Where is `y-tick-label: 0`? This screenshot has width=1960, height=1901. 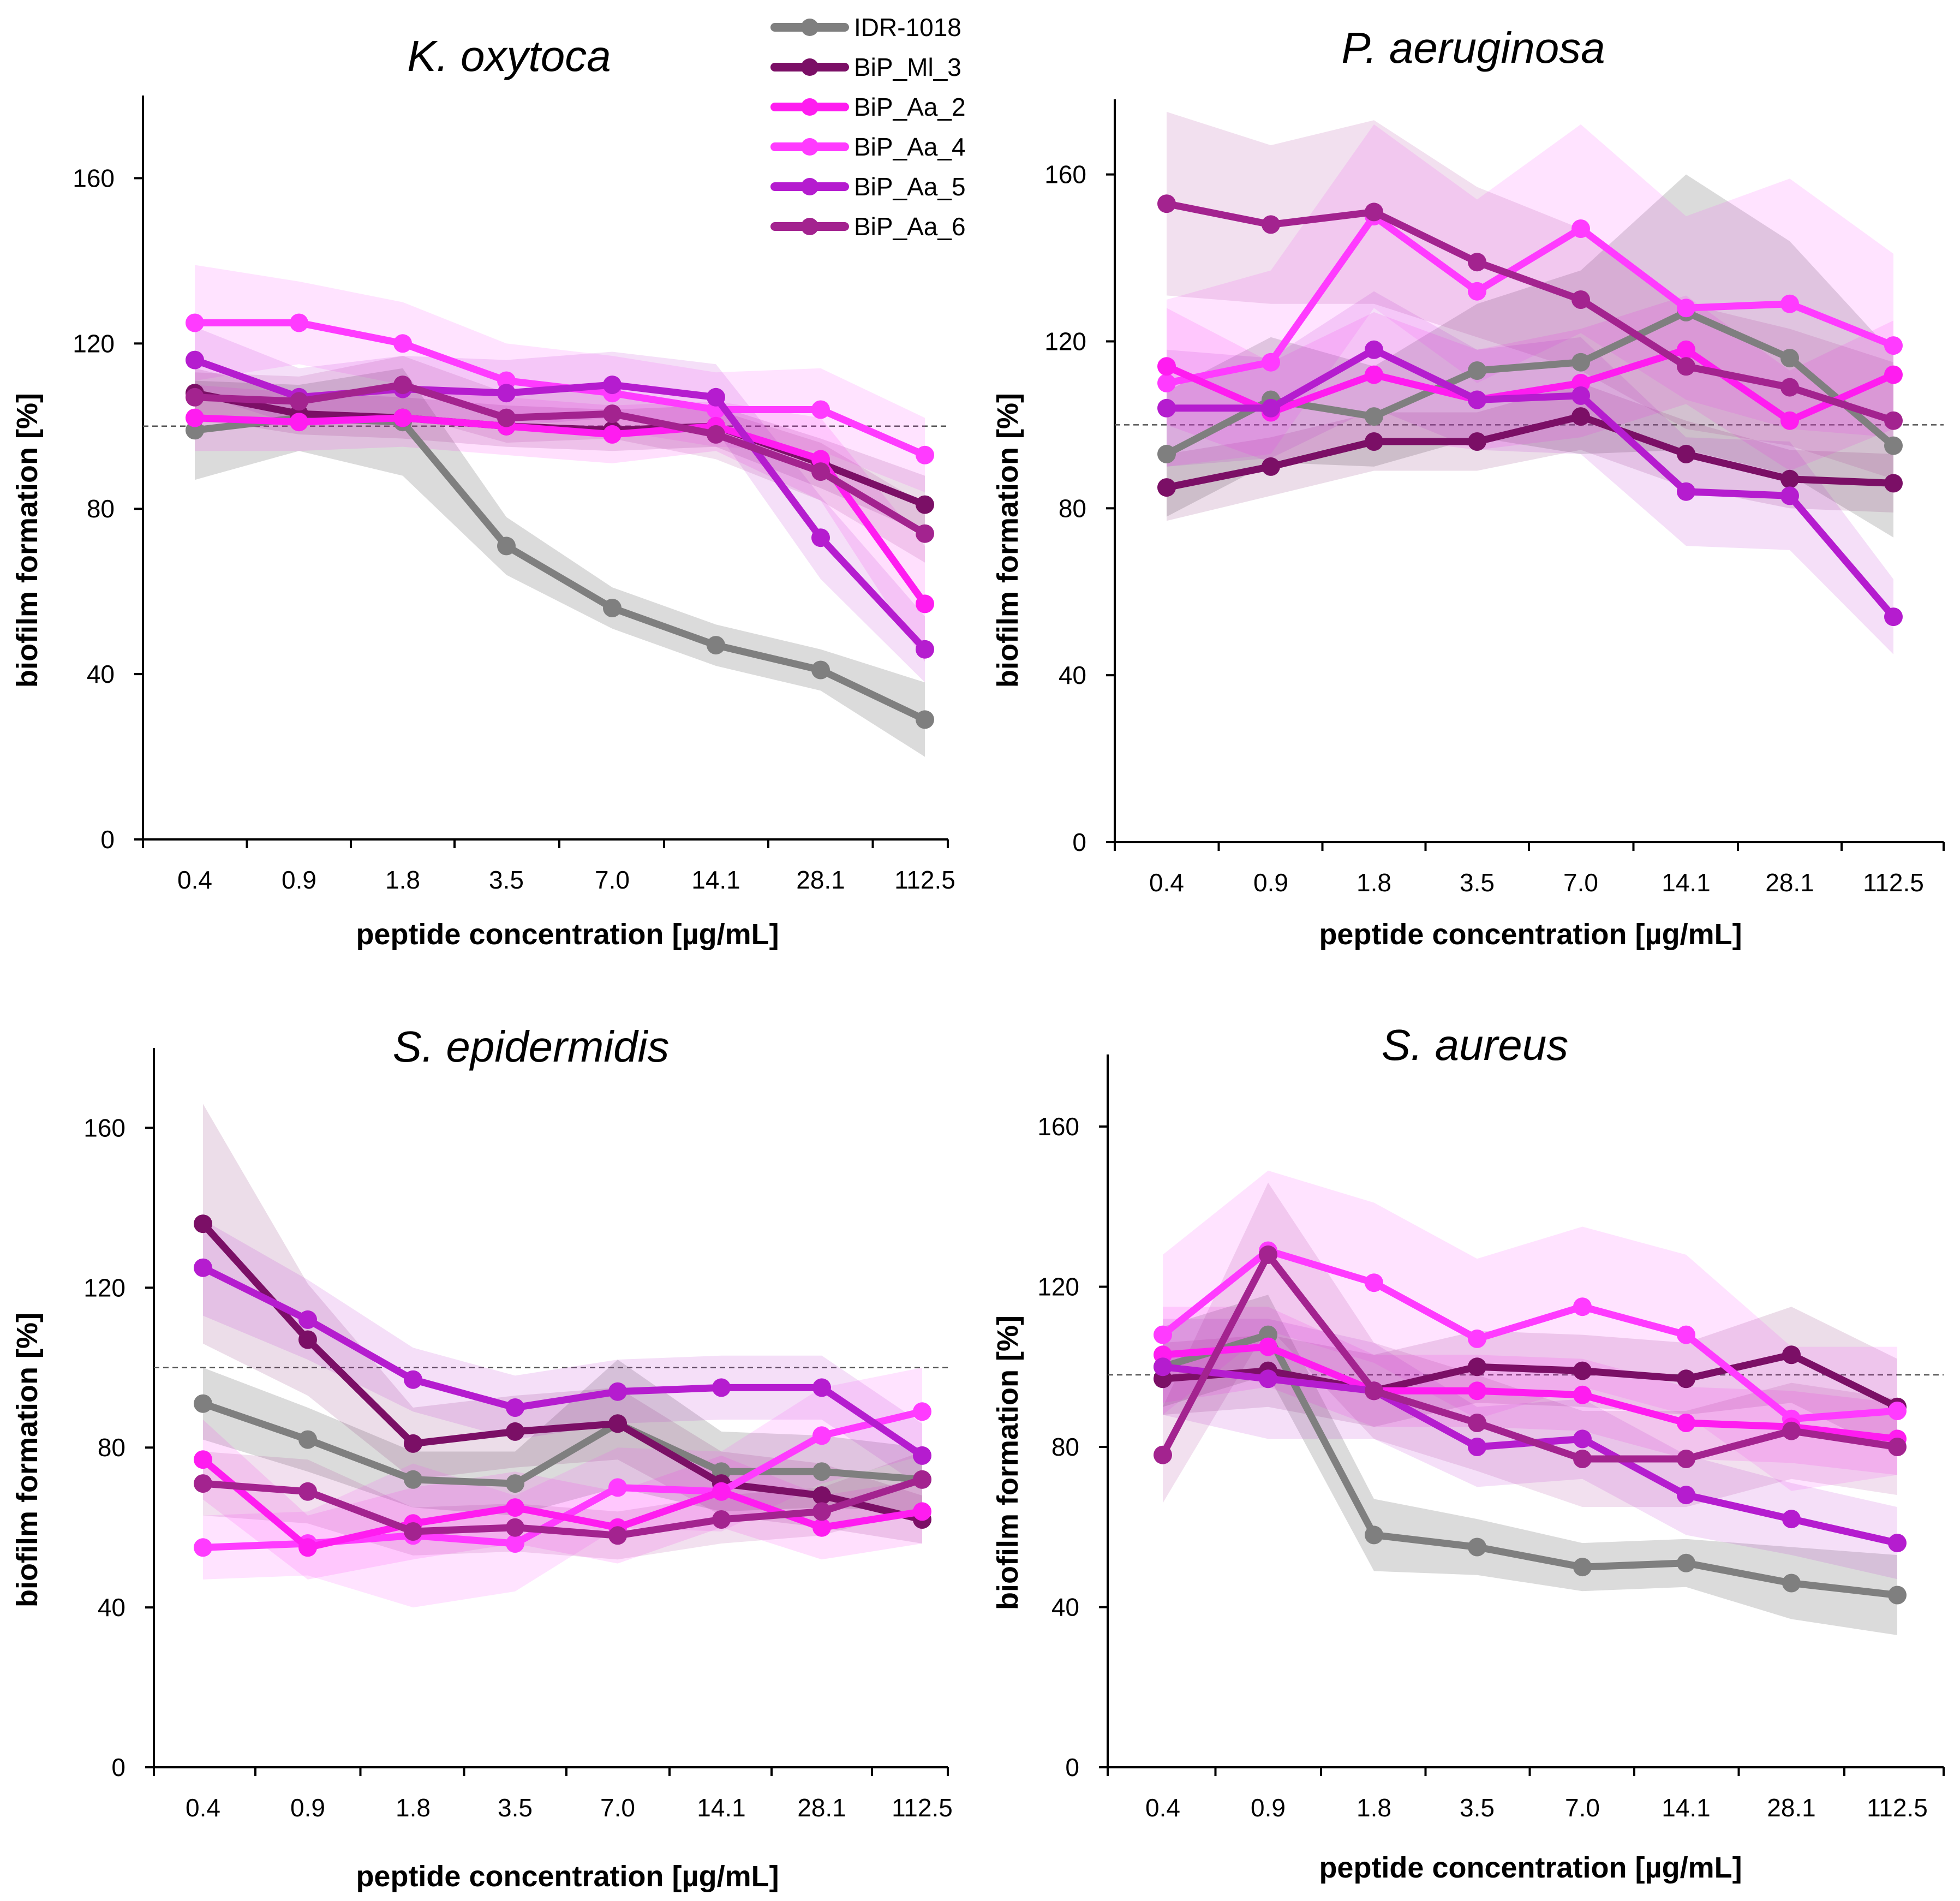
y-tick-label: 0 is located at coordinates (1072, 1767).